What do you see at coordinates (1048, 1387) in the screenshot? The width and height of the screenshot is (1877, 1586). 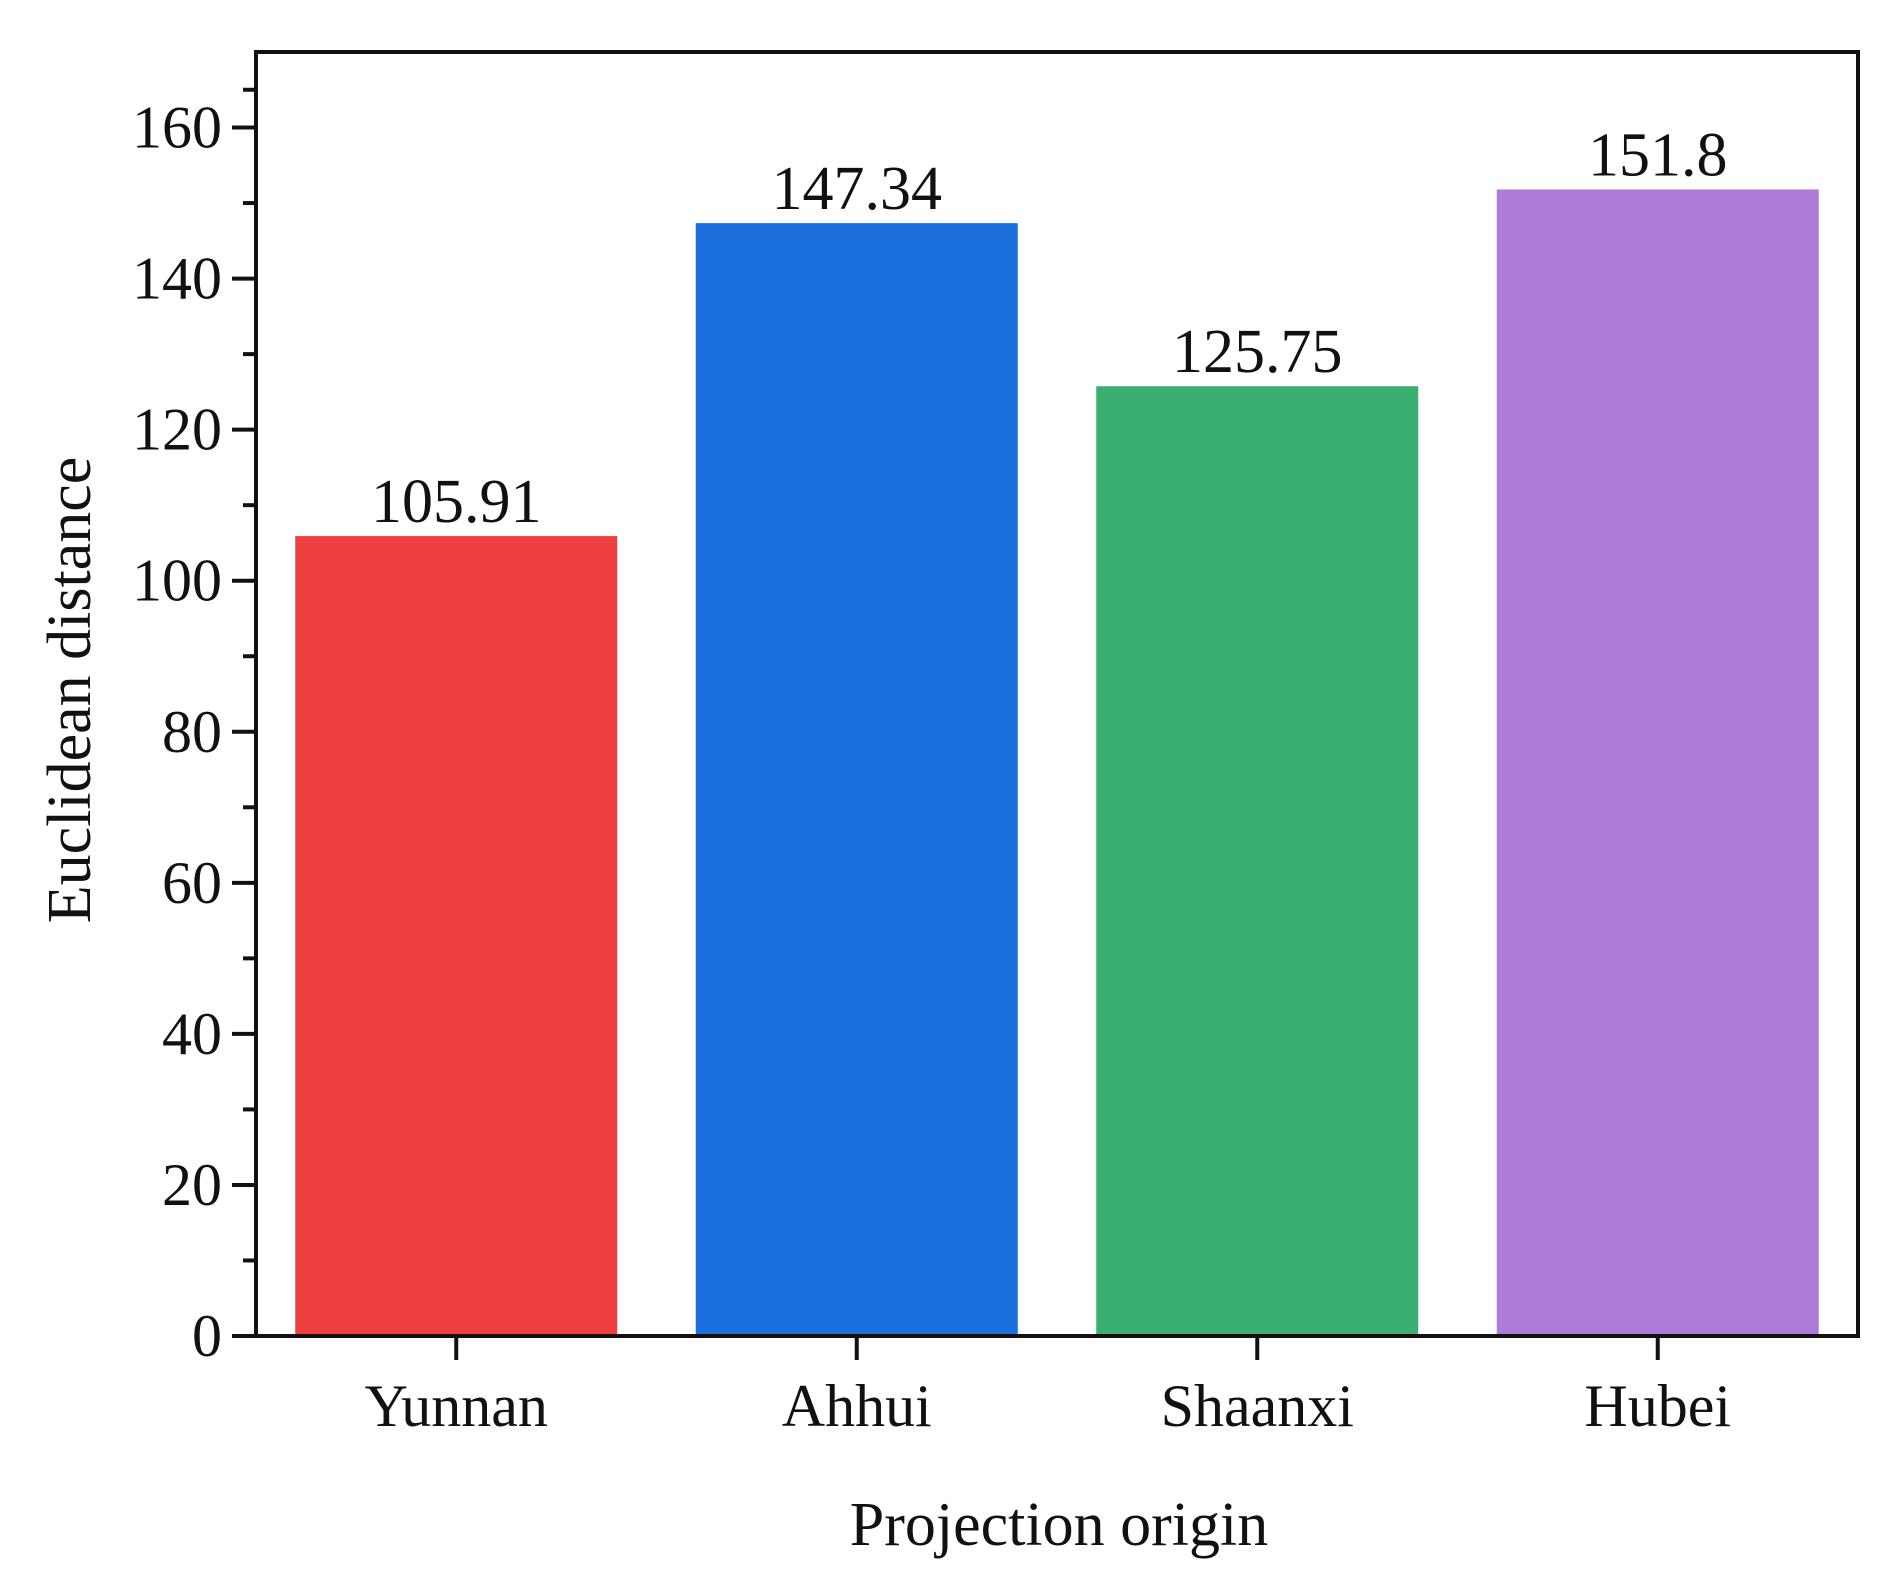 I see `x-axis: Yunnan Ahhui Shaanxi Hubei` at bounding box center [1048, 1387].